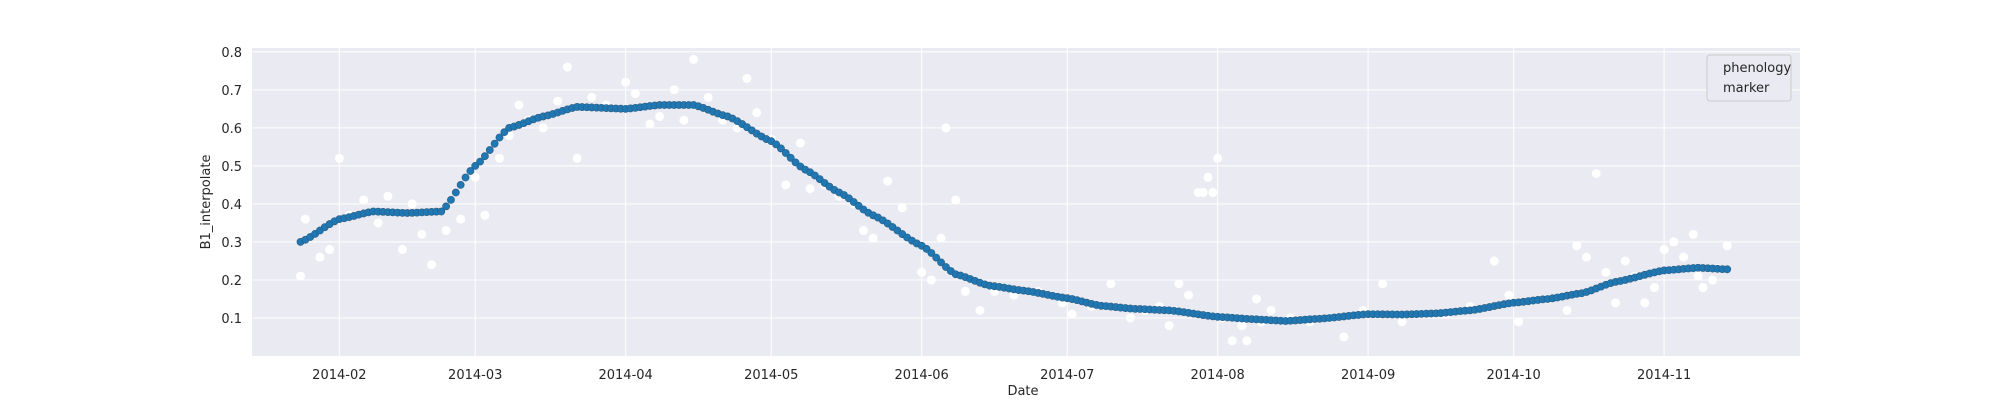  Describe the element at coordinates (231, 167) in the screenshot. I see `y-tick-label: 0.5` at that location.